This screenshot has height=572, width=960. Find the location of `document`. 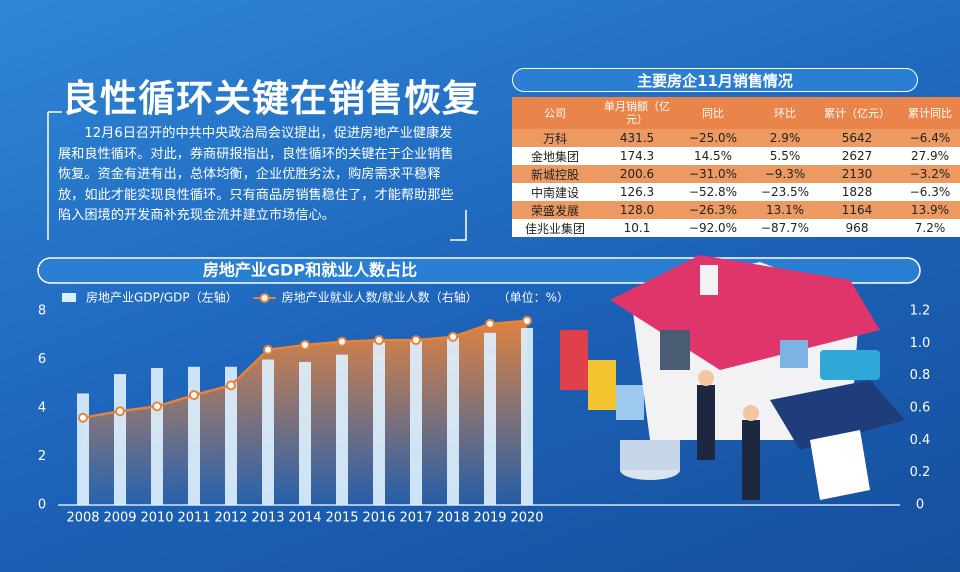

document is located at coordinates (840, 465).